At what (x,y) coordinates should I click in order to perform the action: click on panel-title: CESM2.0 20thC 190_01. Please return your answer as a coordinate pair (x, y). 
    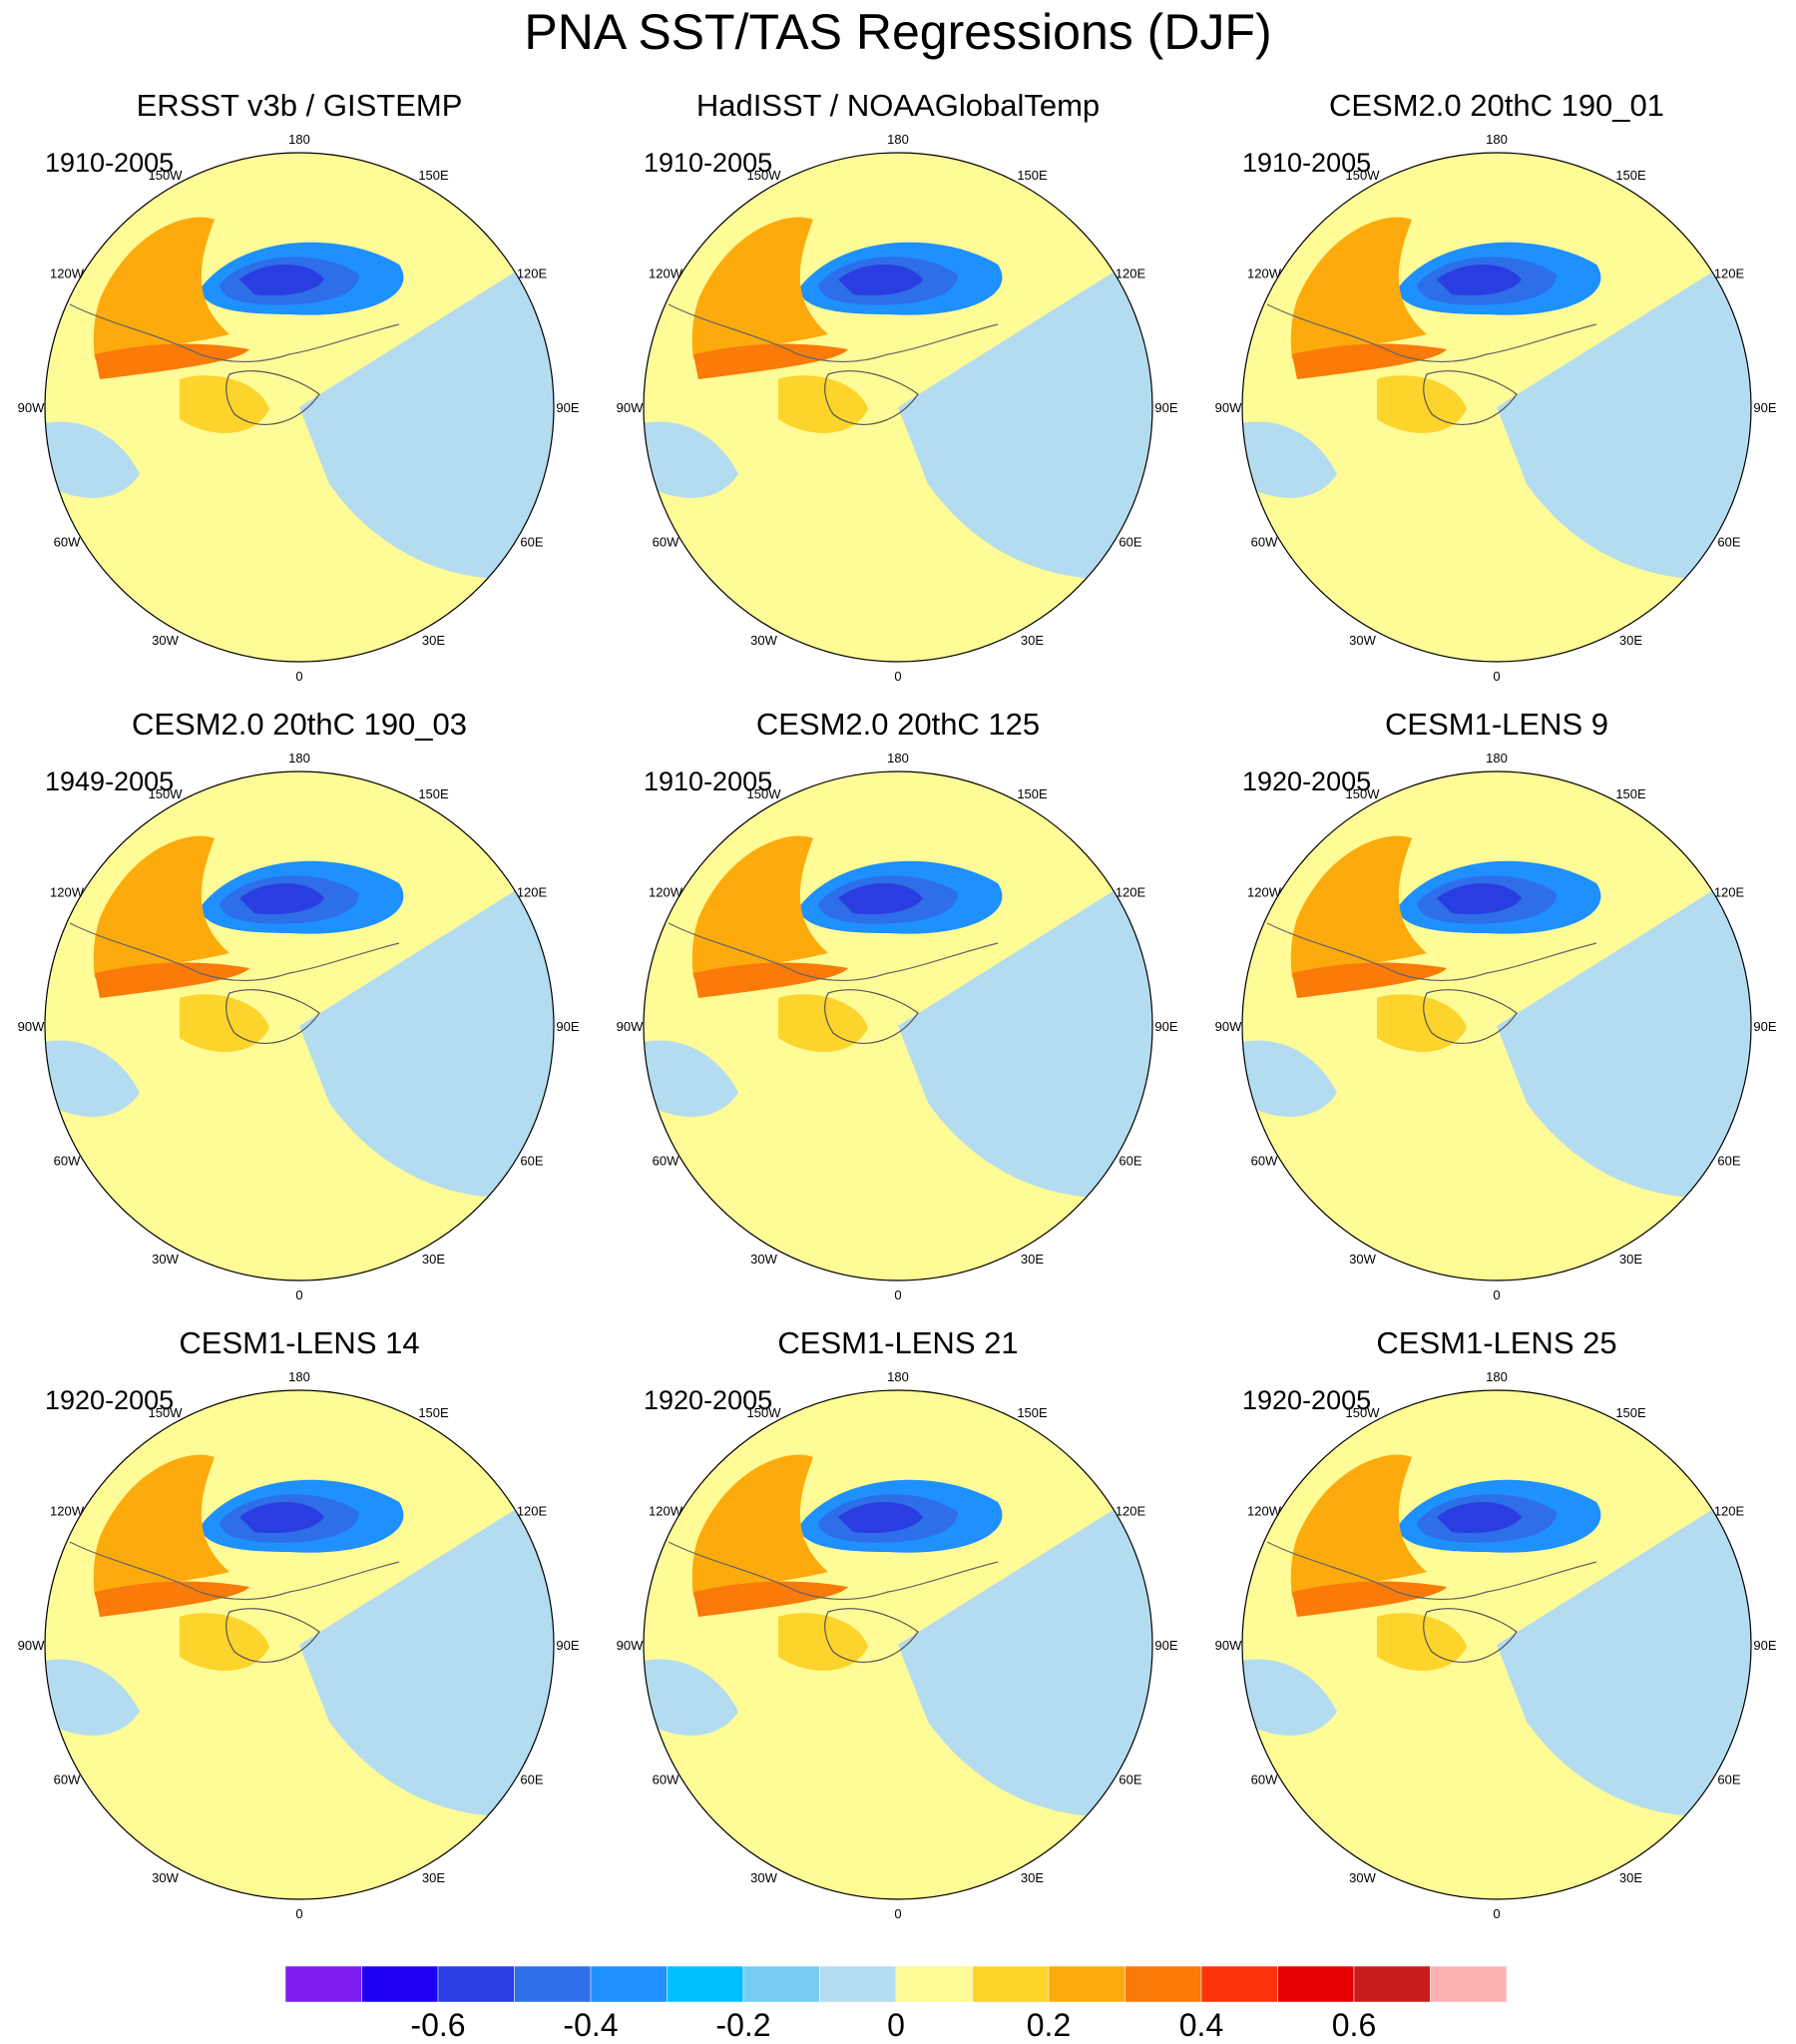
    Looking at the image, I should click on (1496, 105).